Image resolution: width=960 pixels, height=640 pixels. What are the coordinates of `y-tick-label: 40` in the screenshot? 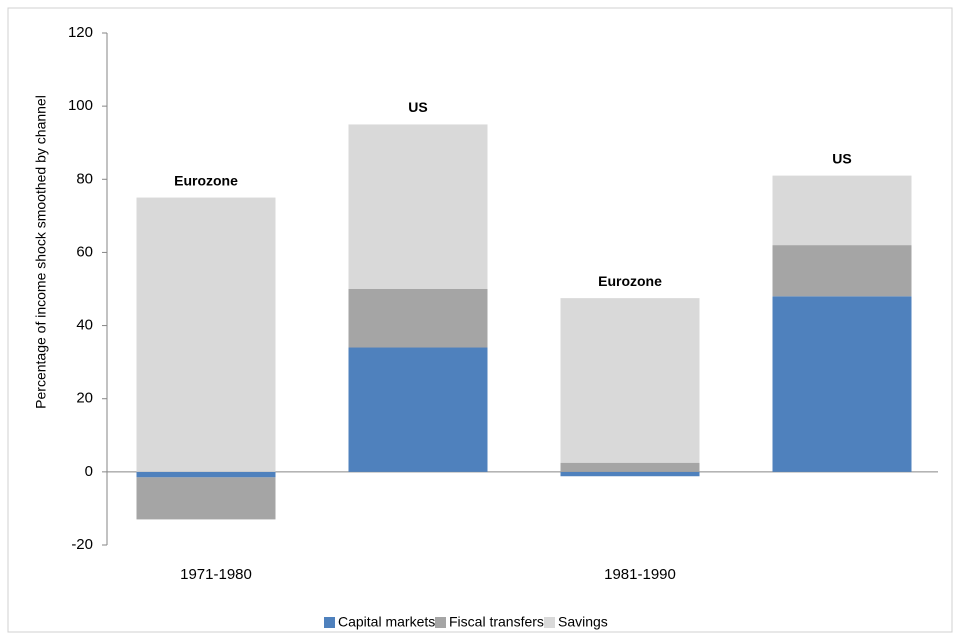 It's located at (84, 325).